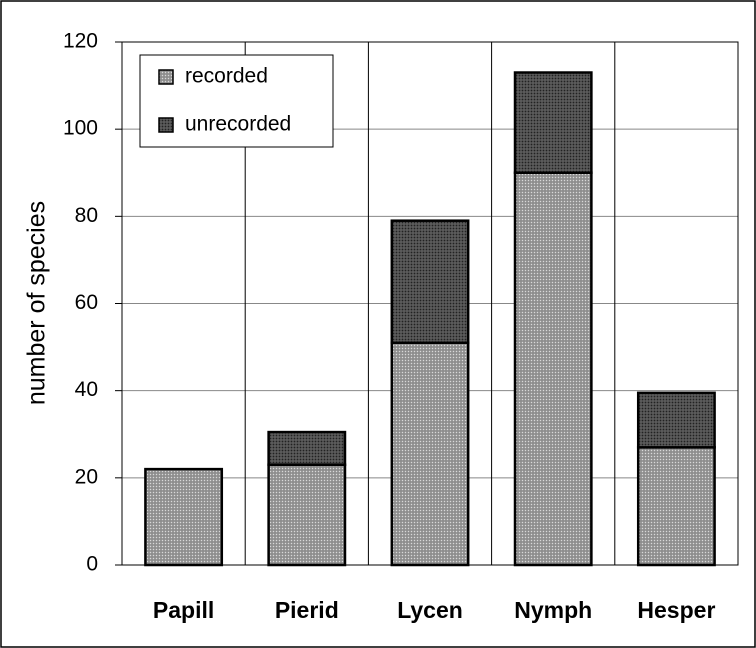  What do you see at coordinates (92, 564) in the screenshot?
I see `y-tick-label: 0` at bounding box center [92, 564].